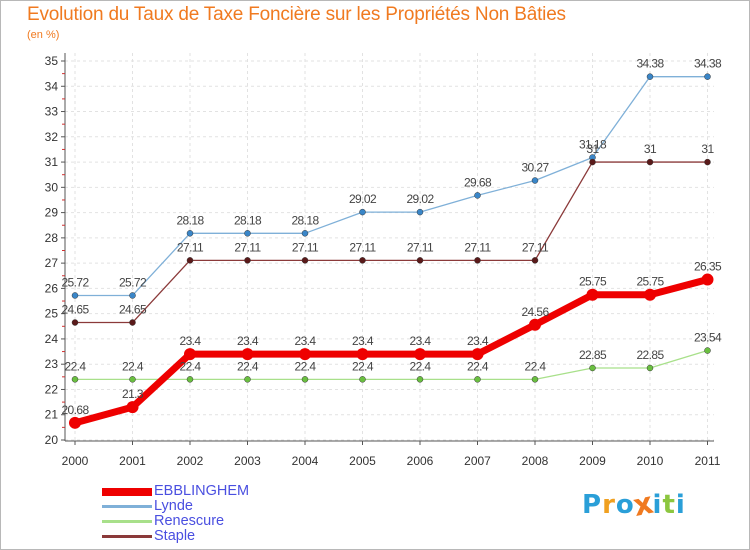 The image size is (750, 550). I want to click on y-tick-label: 33, so click(52, 112).